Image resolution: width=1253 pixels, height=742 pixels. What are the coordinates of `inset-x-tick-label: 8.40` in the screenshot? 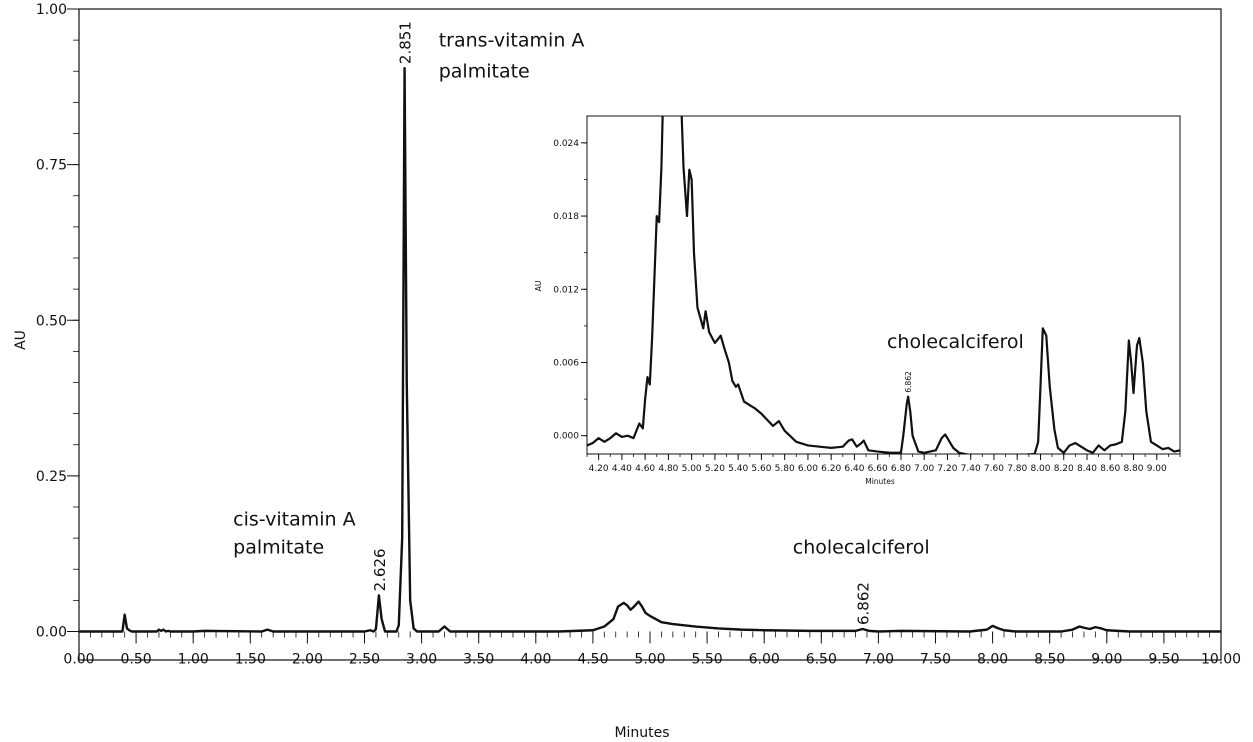 It's located at (1087, 469).